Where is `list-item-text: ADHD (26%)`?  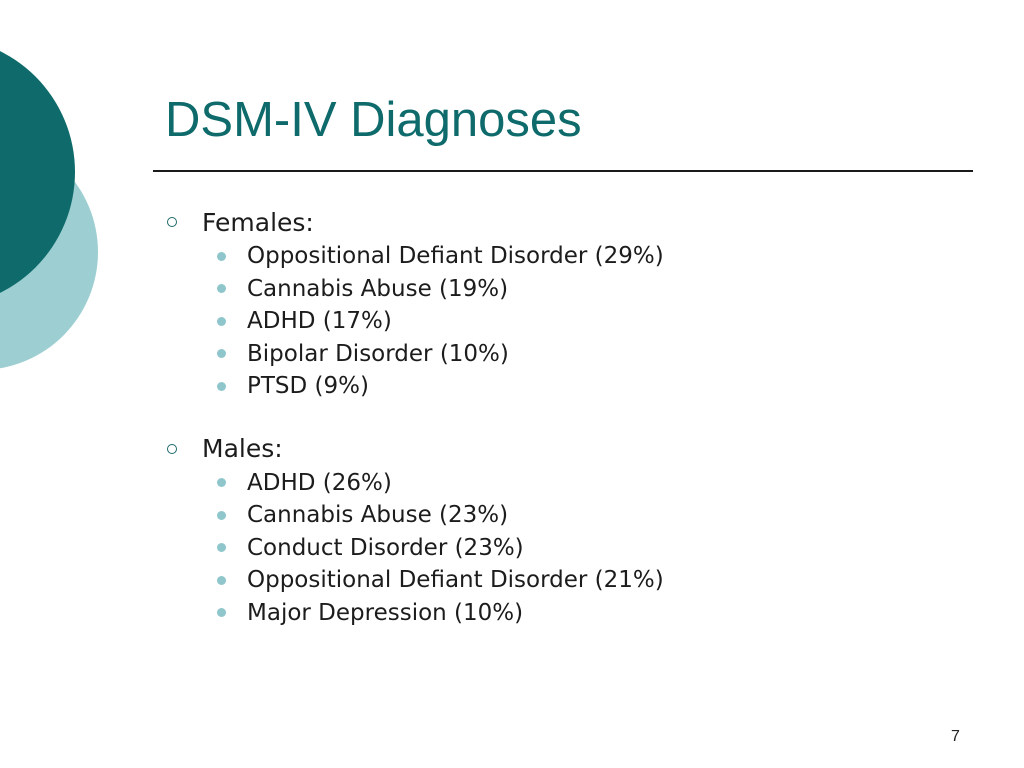
list-item-text: ADHD (26%) is located at coordinates (319, 482).